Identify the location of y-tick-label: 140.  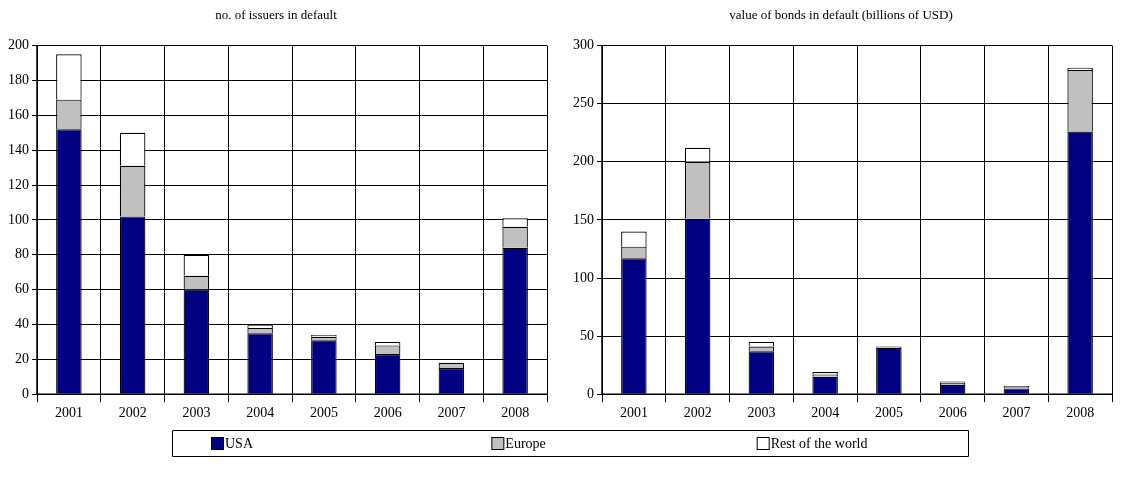
(18, 149).